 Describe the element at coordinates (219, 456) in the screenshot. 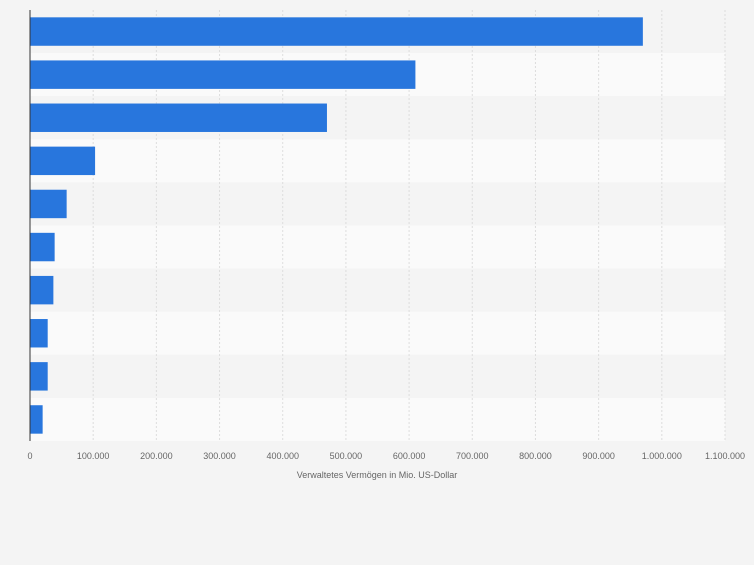

I see `x-tick-label: 300.000` at that location.